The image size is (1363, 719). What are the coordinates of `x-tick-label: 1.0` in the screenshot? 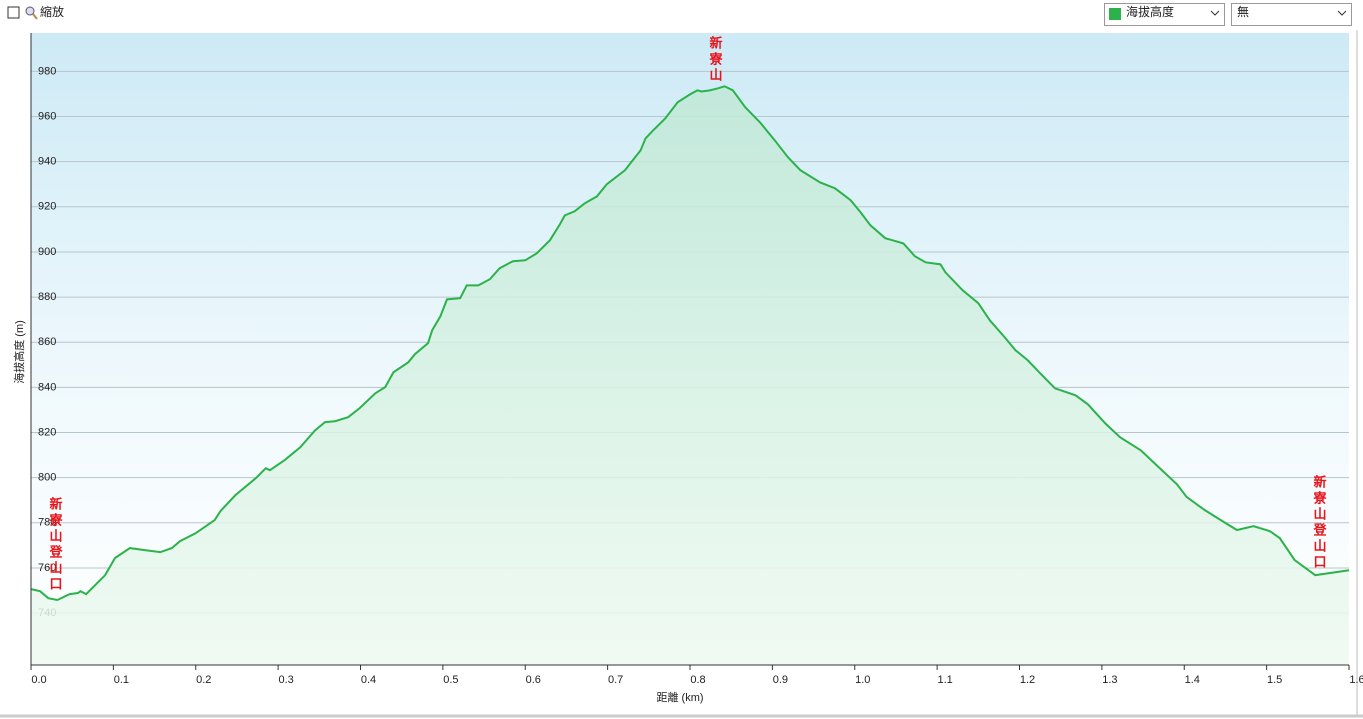 It's located at (862, 680).